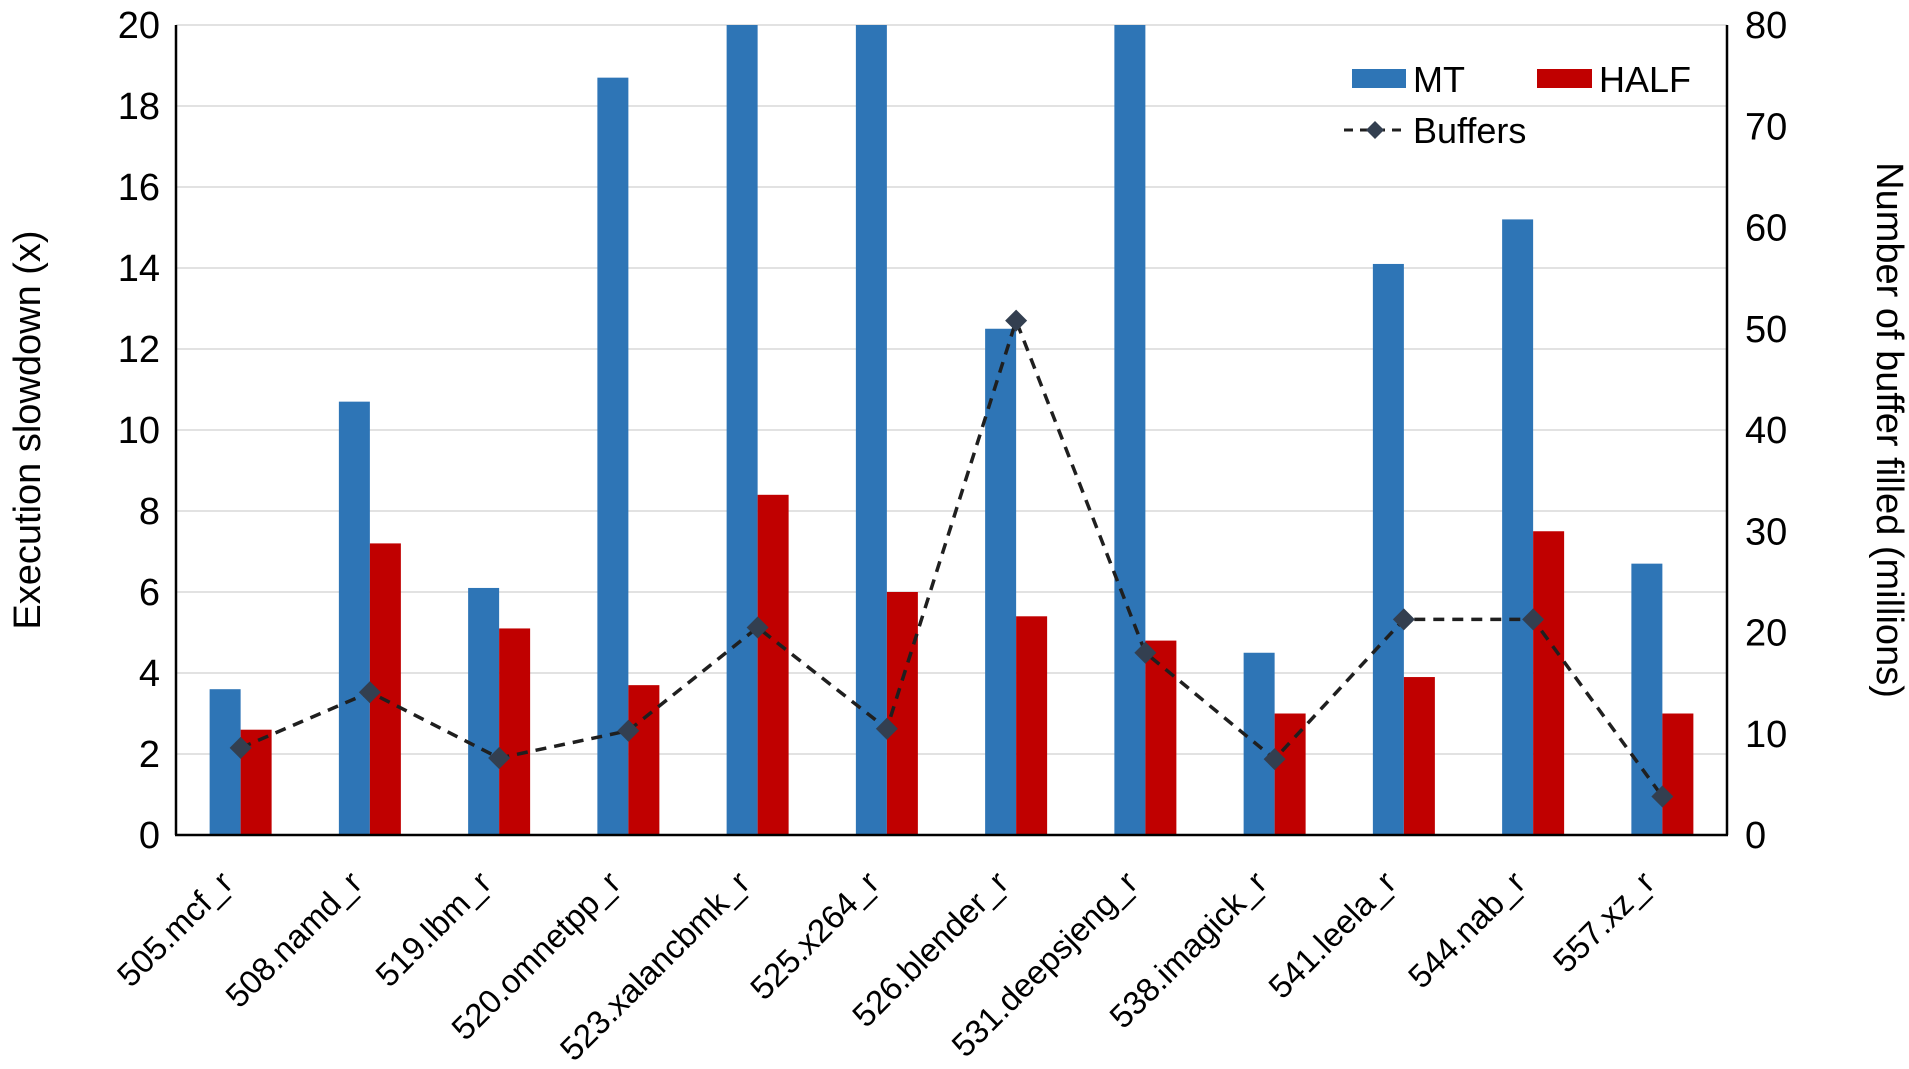 The width and height of the screenshot is (1909, 1069). What do you see at coordinates (240, 747) in the screenshot?
I see `buffers-marker-505.mcf_r` at bounding box center [240, 747].